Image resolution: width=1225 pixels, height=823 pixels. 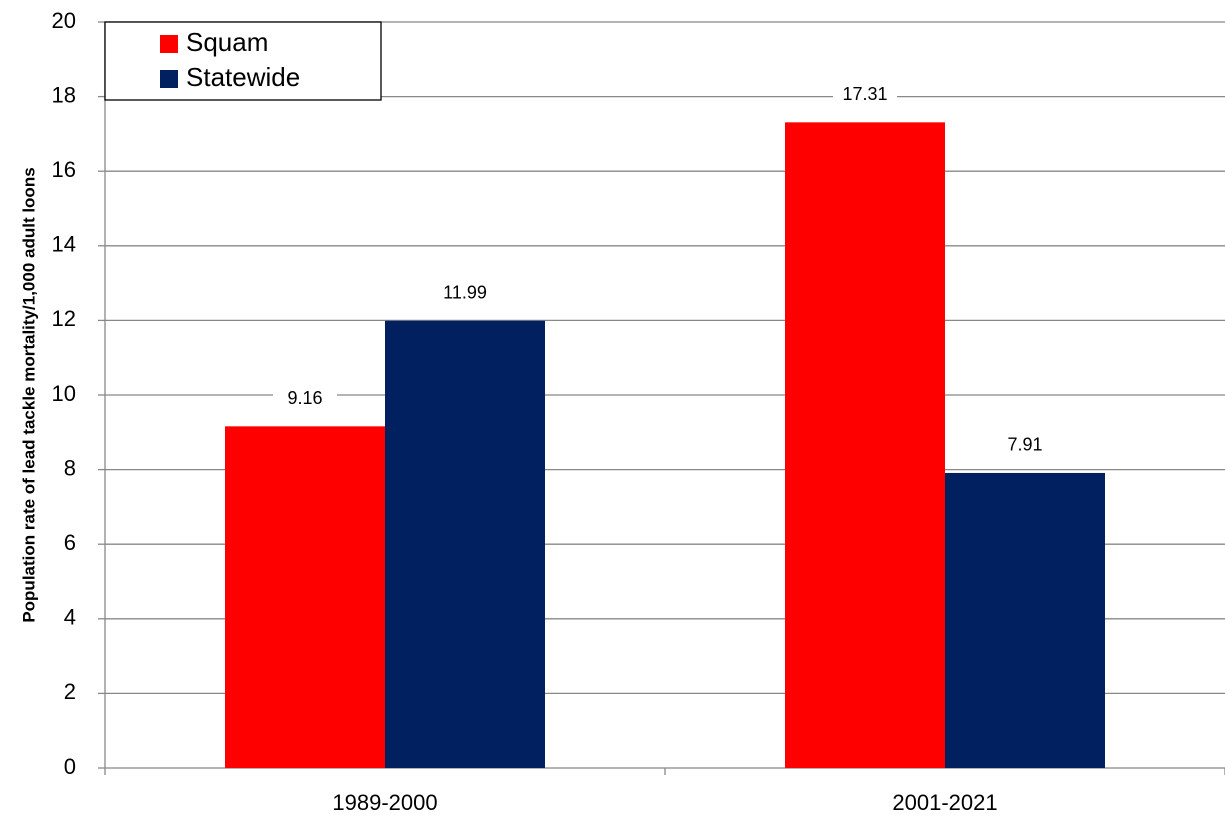 What do you see at coordinates (243, 77) in the screenshot?
I see `legend-label: Statewide` at bounding box center [243, 77].